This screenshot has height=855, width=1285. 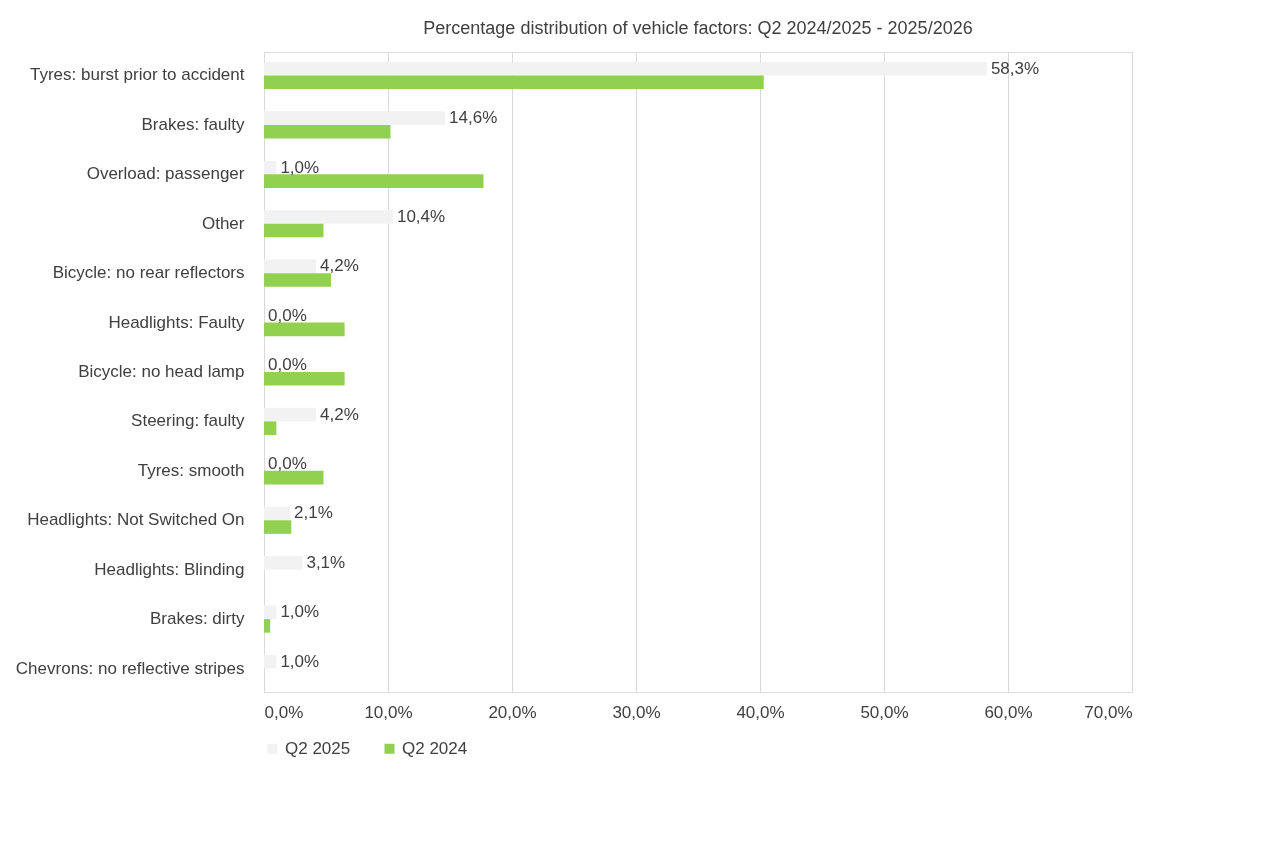 What do you see at coordinates (698, 28) in the screenshot?
I see `chart-title: Percentage distribution of vehicle factors: Q2 2024/2025 - 2025/2026` at bounding box center [698, 28].